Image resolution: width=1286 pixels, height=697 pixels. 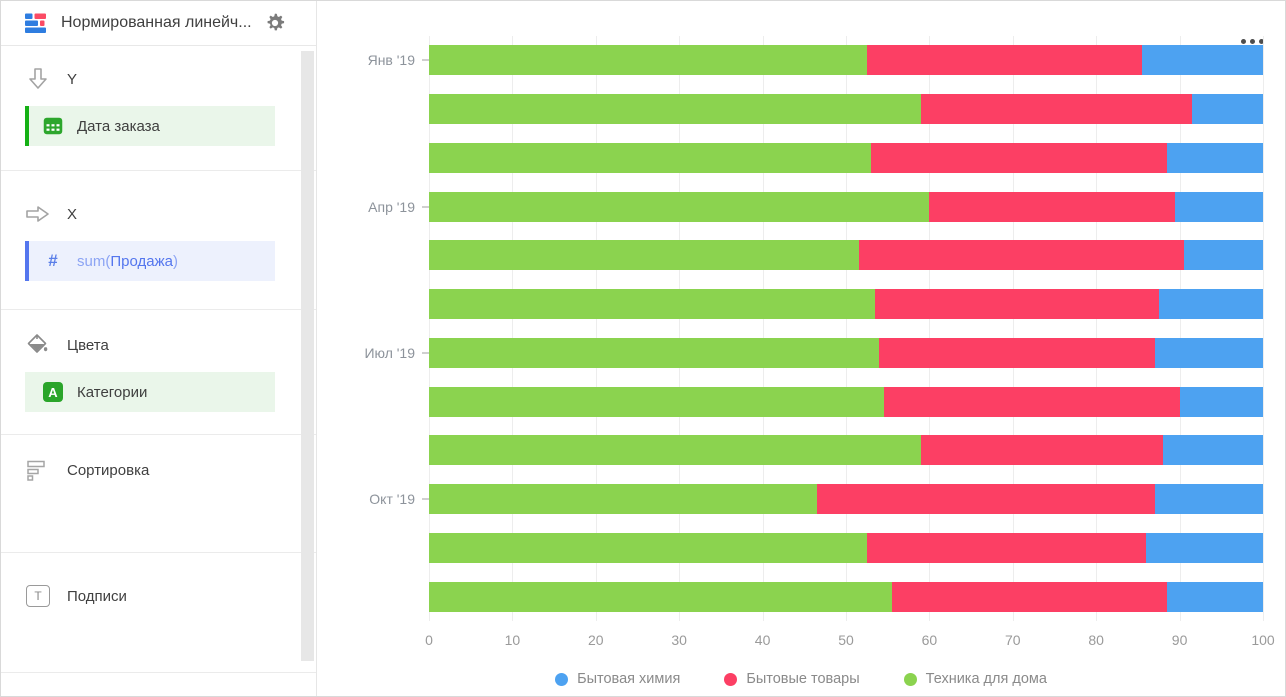 I want to click on x-axis-tick: 70, so click(x=1013, y=640).